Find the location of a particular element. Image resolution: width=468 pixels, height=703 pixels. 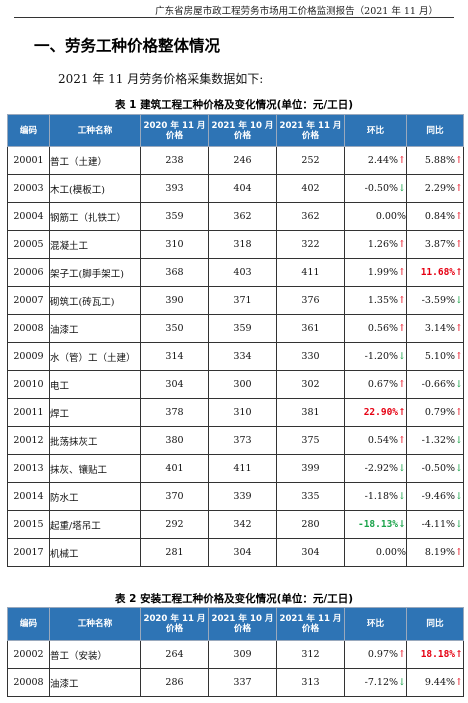

cell-trade-name: 起重/塔吊工 is located at coordinates (95, 524).